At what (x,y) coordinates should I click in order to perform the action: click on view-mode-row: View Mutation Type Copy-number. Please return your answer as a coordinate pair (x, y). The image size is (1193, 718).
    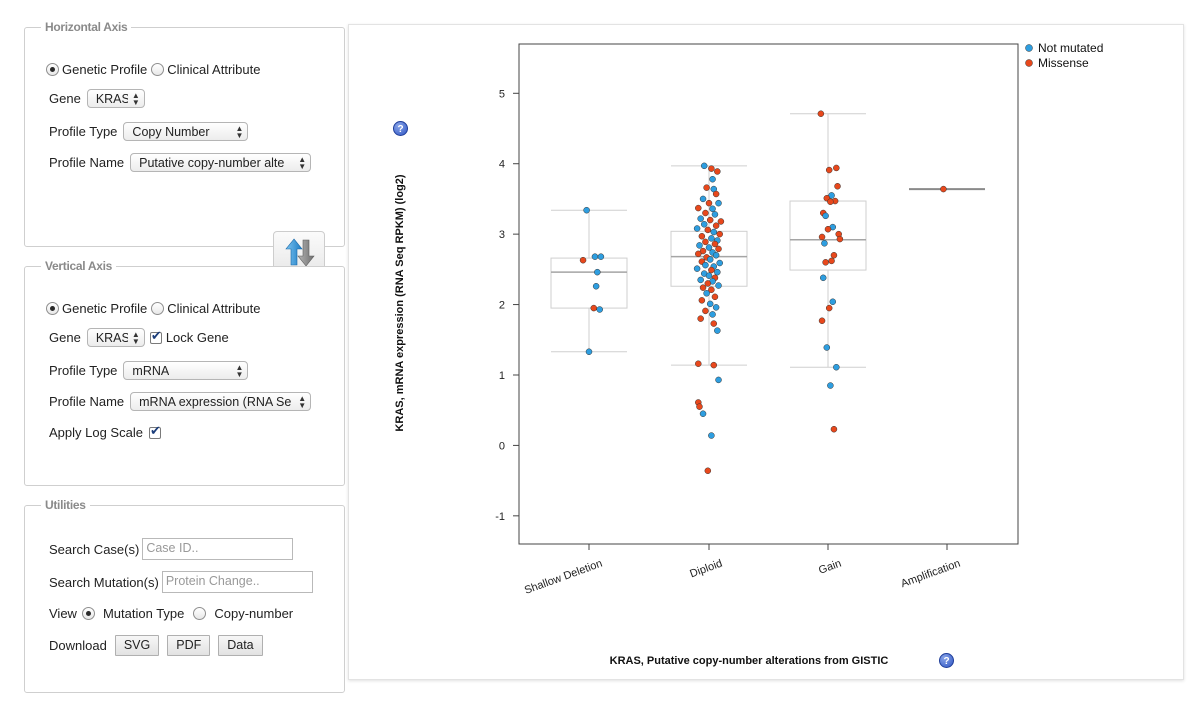
    Looking at the image, I should click on (171, 613).